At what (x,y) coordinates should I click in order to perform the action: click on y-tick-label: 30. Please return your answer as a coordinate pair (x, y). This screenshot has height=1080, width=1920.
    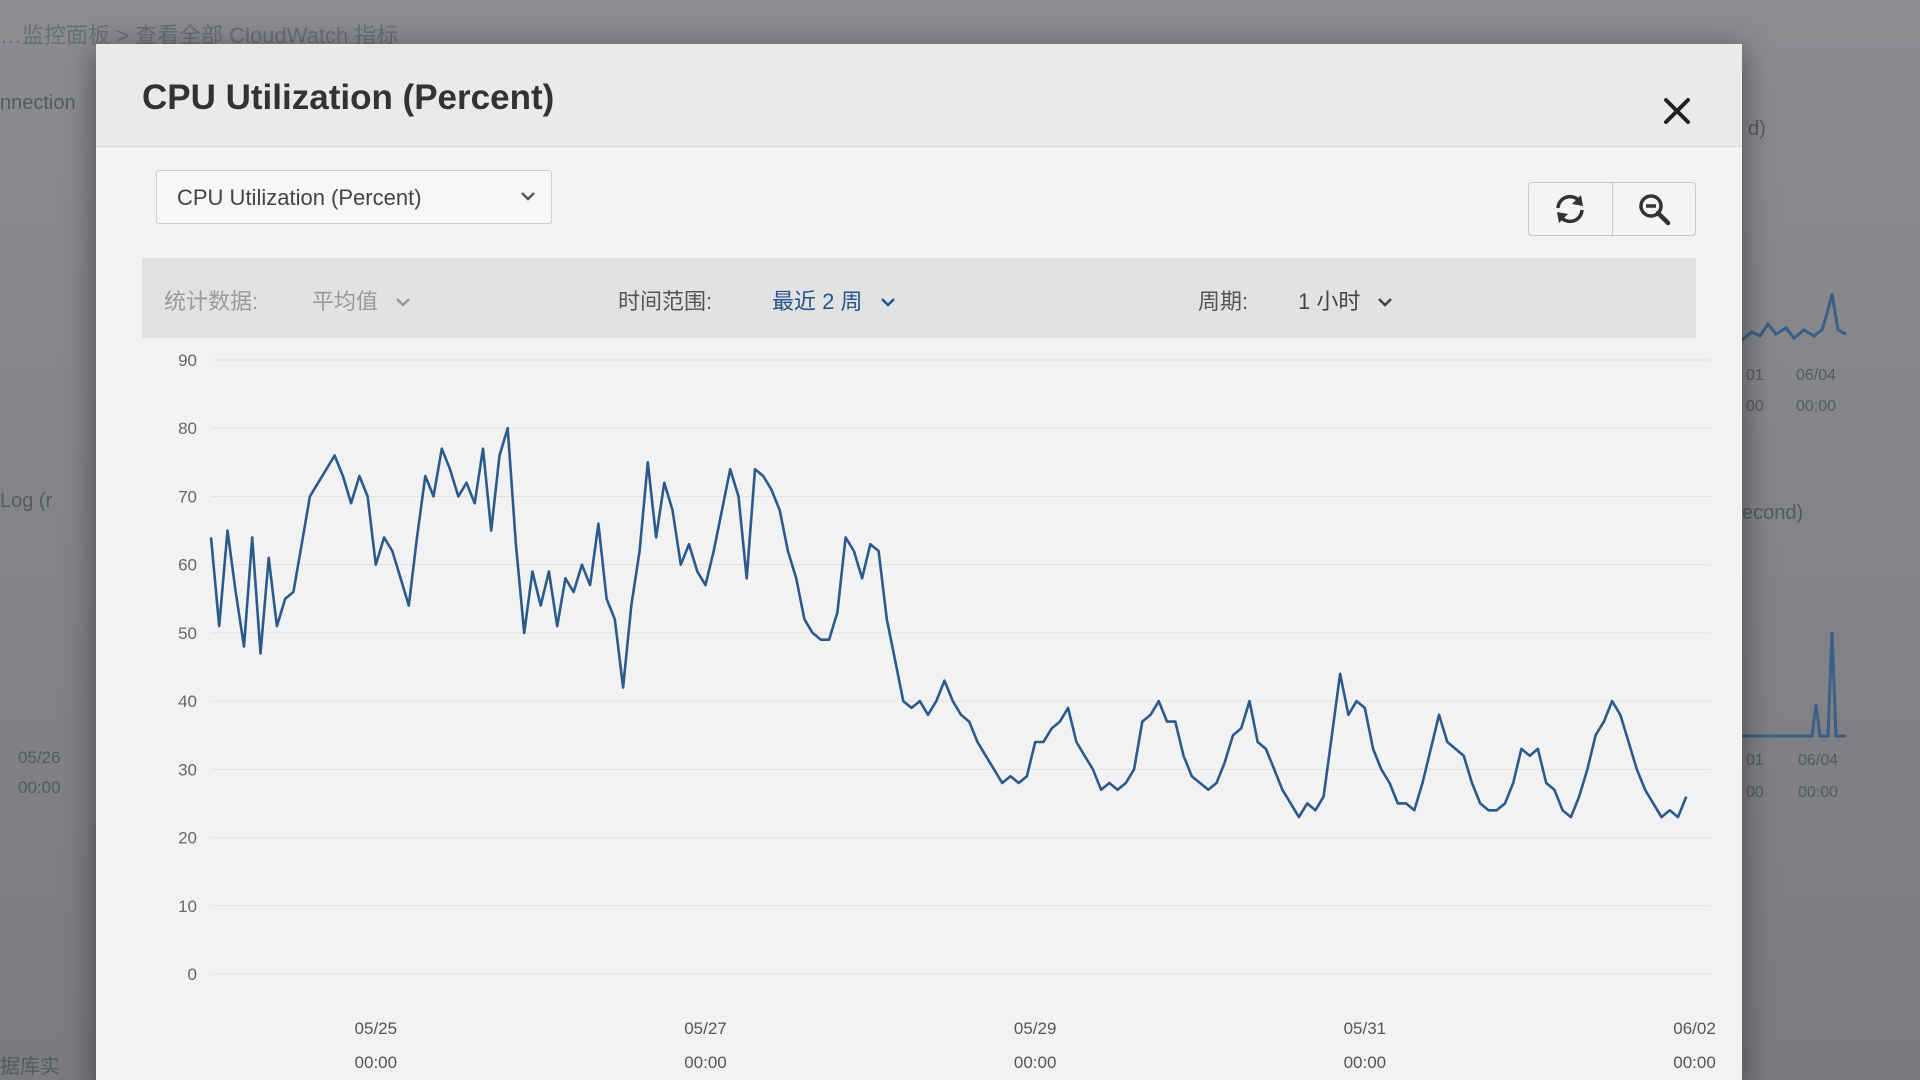
    Looking at the image, I should click on (187, 769).